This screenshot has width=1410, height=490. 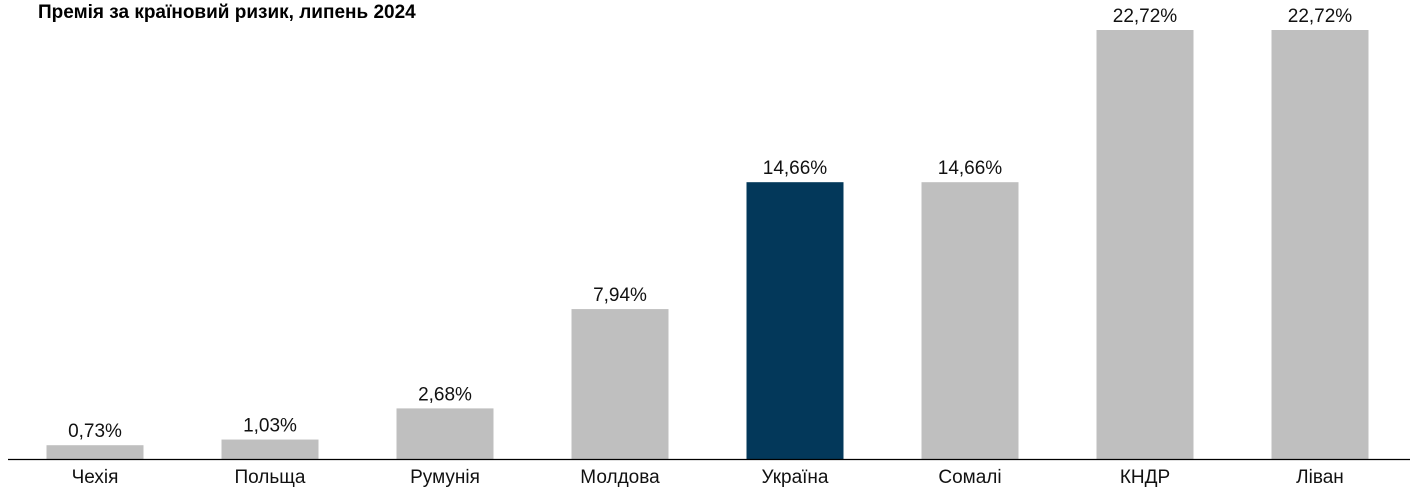 I want to click on chart-title: Премія за країновий ризик, липень 2024, so click(x=227, y=12).